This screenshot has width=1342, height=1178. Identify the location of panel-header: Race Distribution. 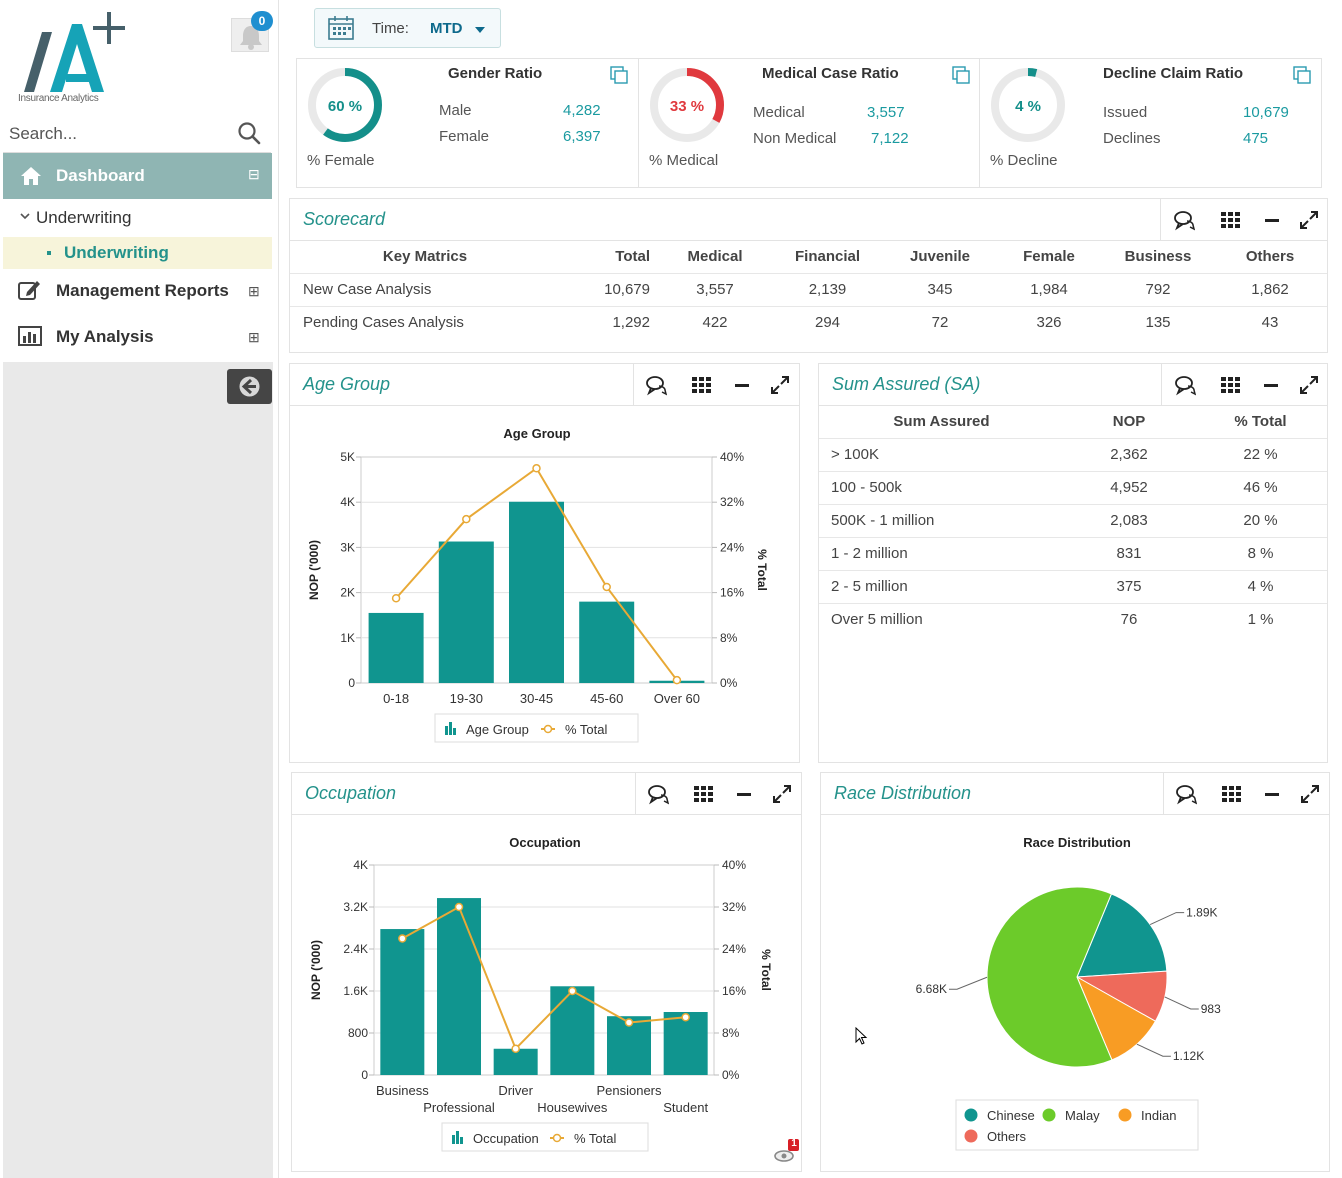
(1075, 794).